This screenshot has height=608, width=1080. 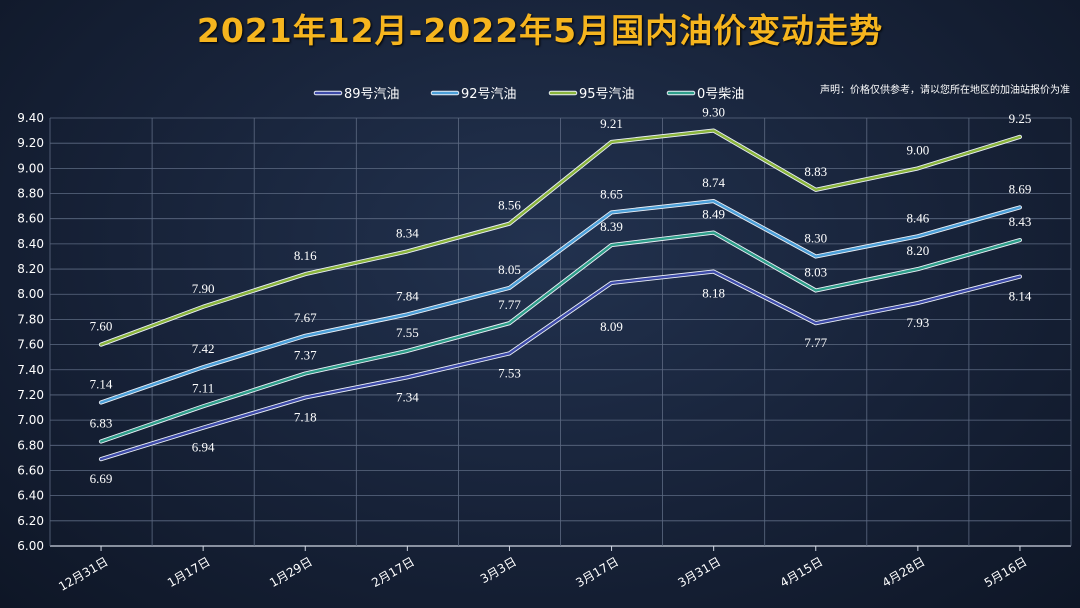 I want to click on y-tick-label: 6.00, so click(x=30, y=546).